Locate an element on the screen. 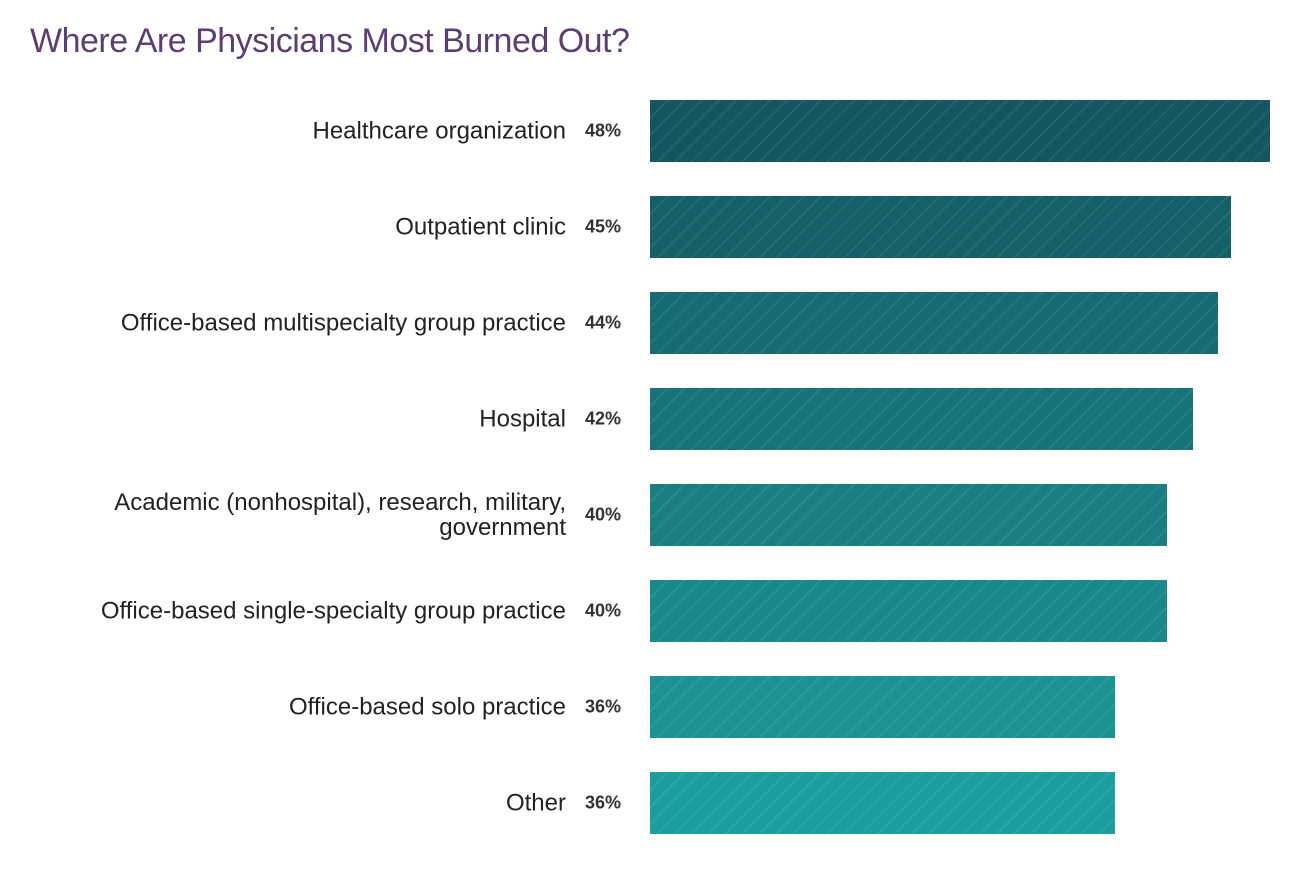 This screenshot has height=878, width=1290. value-label: 45% is located at coordinates (603, 226).